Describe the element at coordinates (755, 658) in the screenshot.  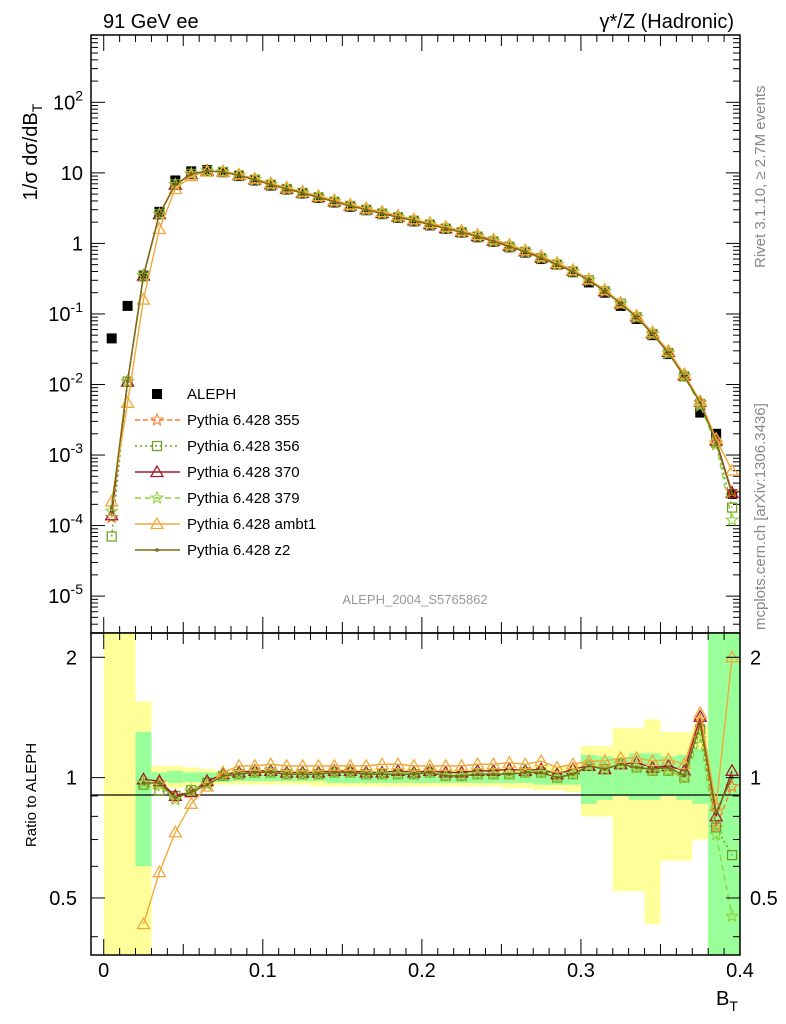
I see `ratio-ytick-label-right: 2` at that location.